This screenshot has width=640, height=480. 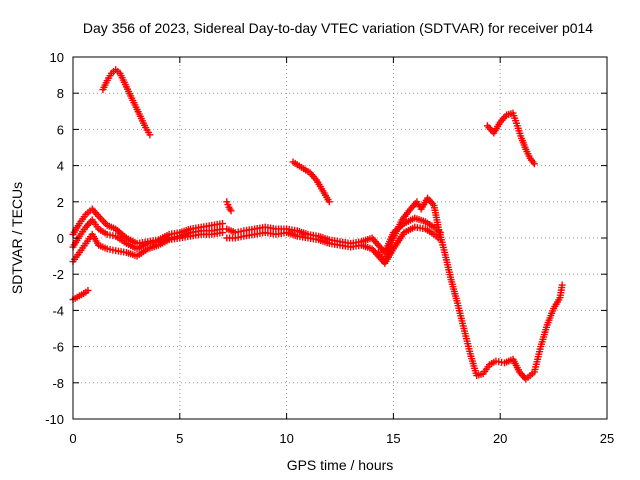 I want to click on y-tick-label: 0, so click(x=60, y=238).